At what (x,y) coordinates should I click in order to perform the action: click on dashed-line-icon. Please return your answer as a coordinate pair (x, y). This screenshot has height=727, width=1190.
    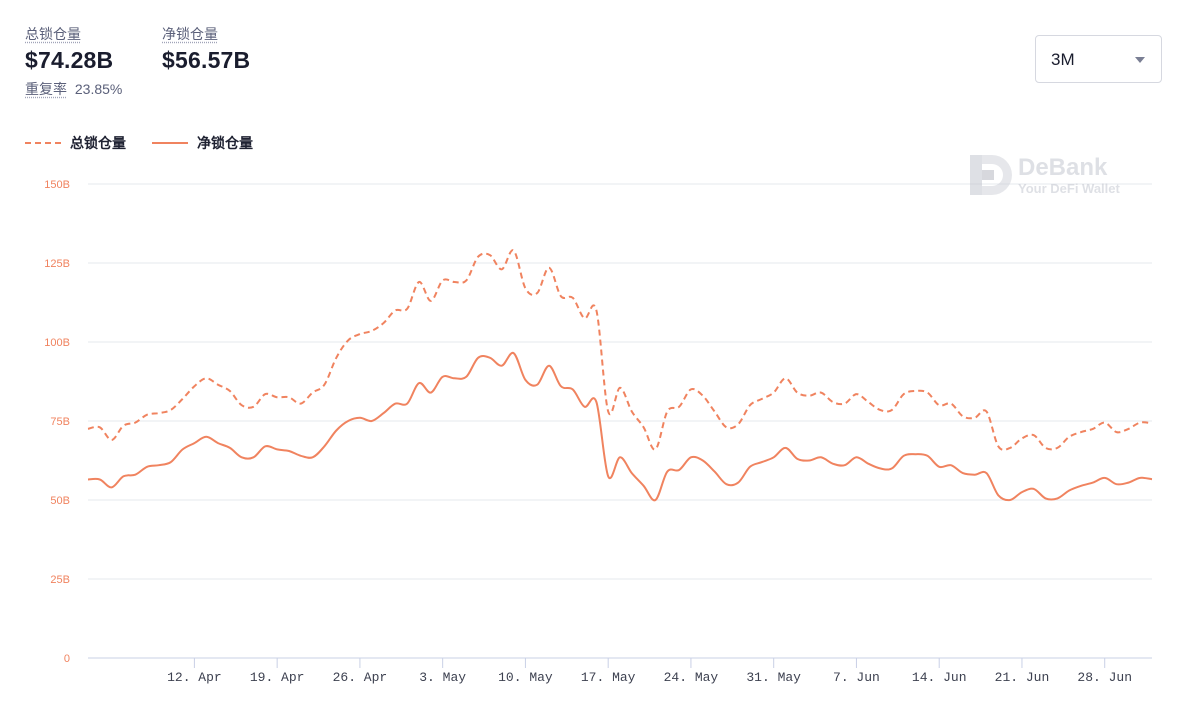
    Looking at the image, I should click on (43, 143).